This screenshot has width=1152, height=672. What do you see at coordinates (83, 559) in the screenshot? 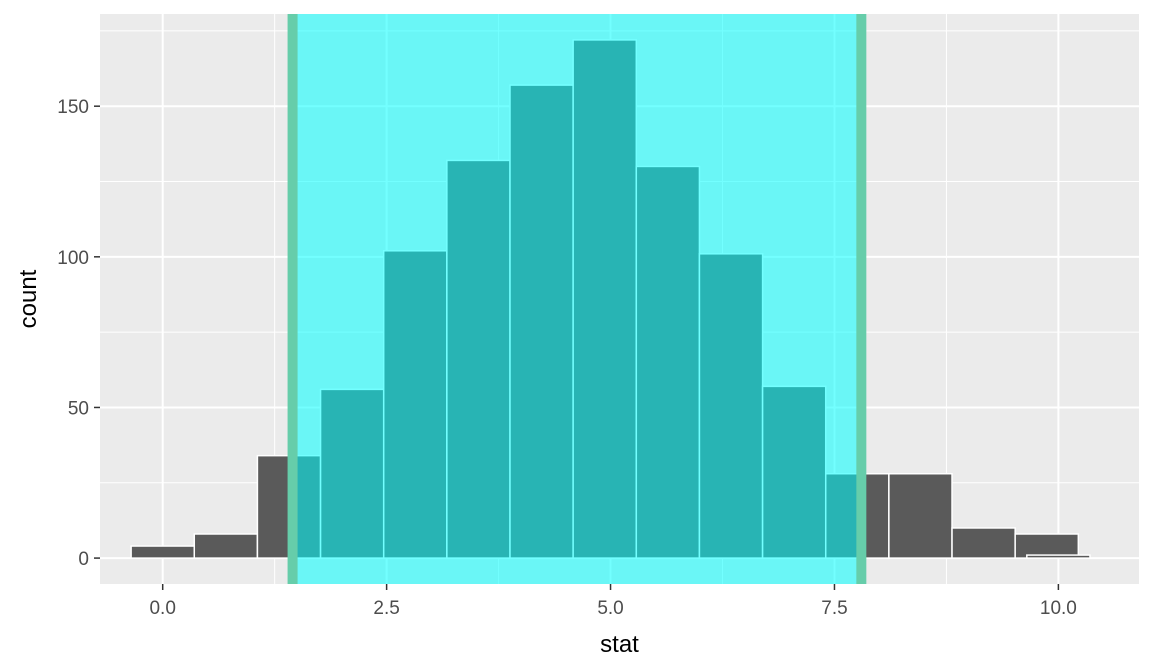
I see `y-tick-label: 0` at bounding box center [83, 559].